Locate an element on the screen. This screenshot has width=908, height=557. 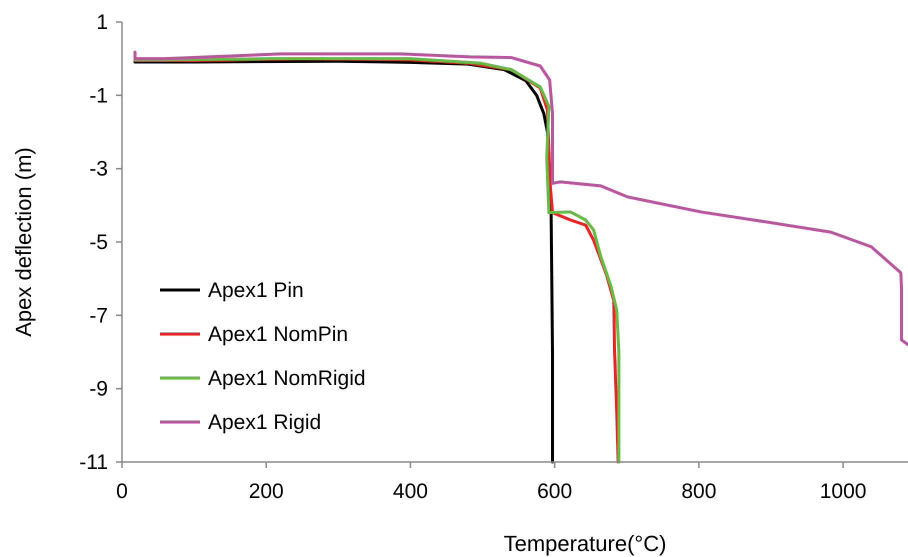
x-tick-label: 1000 is located at coordinates (843, 491).